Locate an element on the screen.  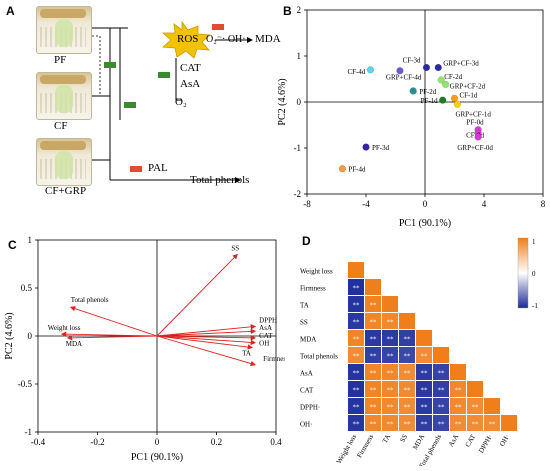
x-tick-label: 0 is located at coordinates (425, 204).